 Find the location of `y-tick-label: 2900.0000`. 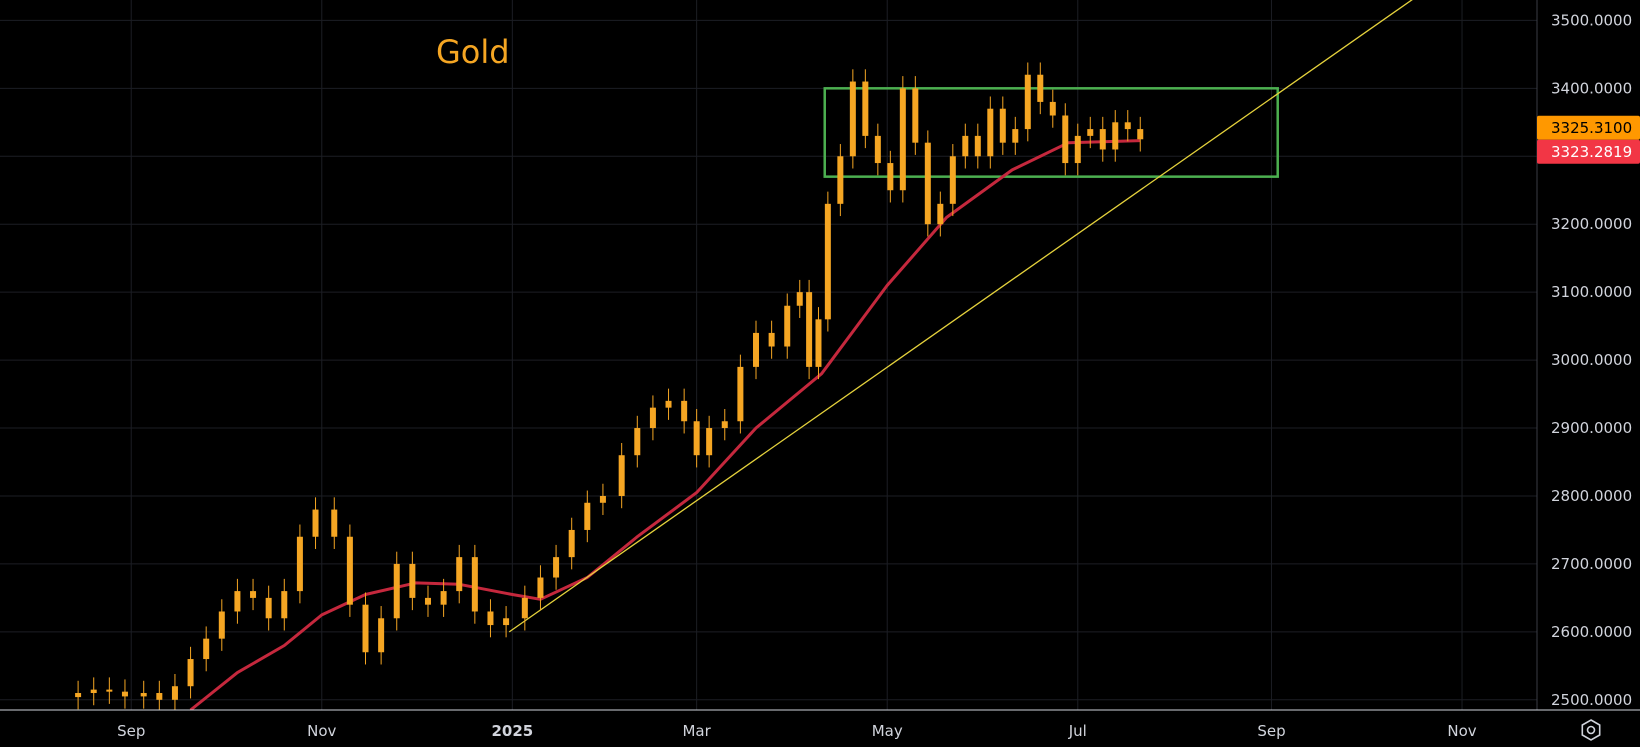

y-tick-label: 2900.0000 is located at coordinates (1591, 428).